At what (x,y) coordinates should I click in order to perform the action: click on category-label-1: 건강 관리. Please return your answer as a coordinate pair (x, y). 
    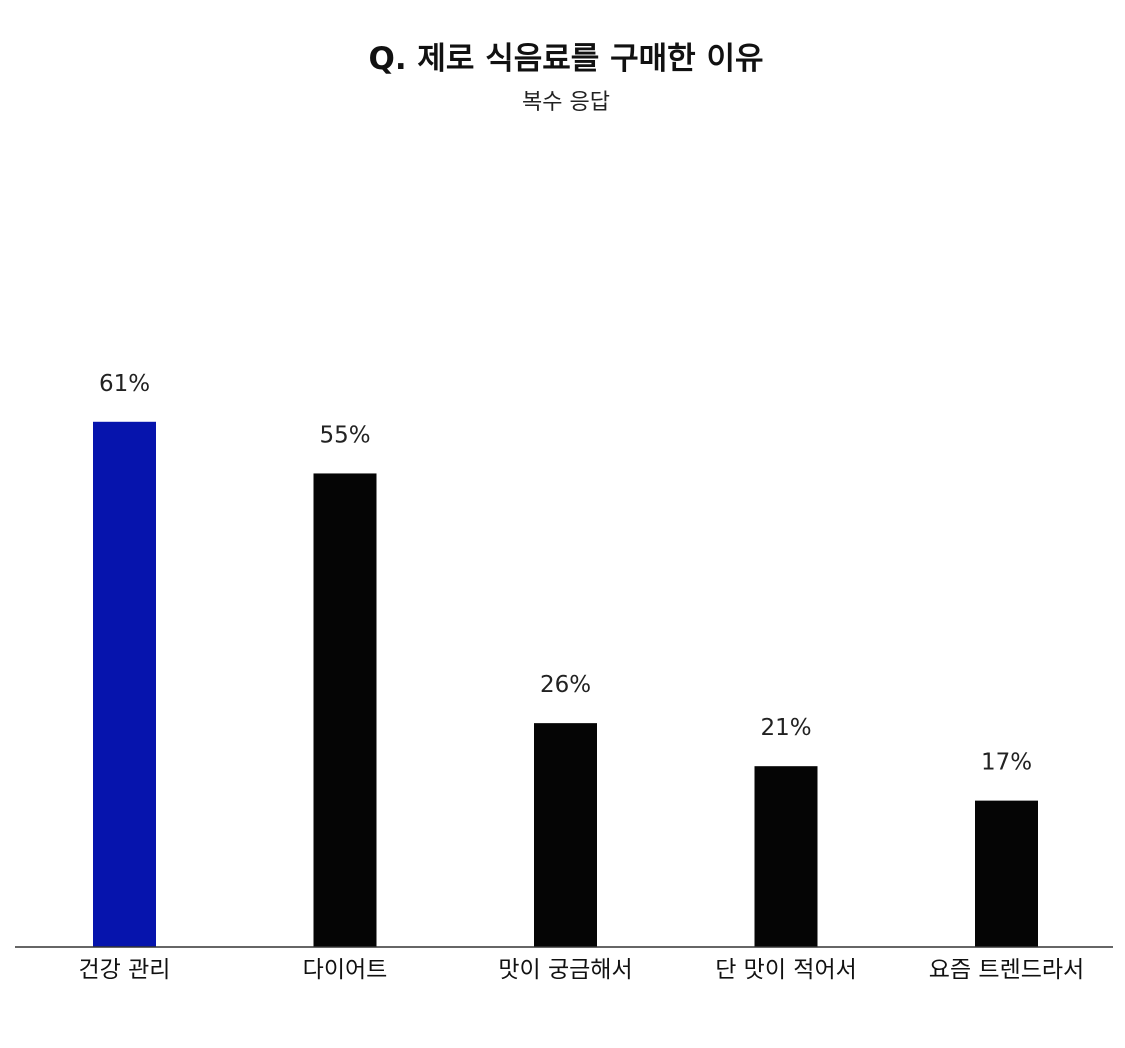
    Looking at the image, I should click on (125, 970).